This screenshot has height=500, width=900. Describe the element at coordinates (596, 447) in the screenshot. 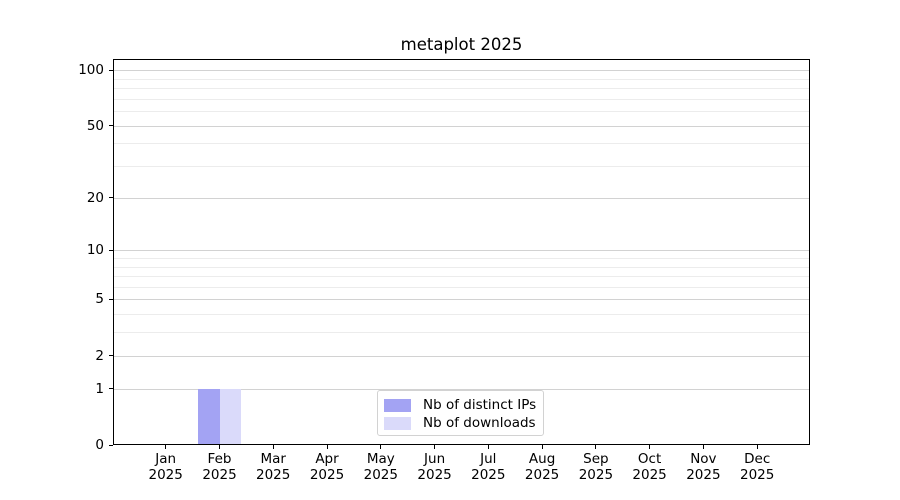

I see `x-tick-mark-sep` at that location.